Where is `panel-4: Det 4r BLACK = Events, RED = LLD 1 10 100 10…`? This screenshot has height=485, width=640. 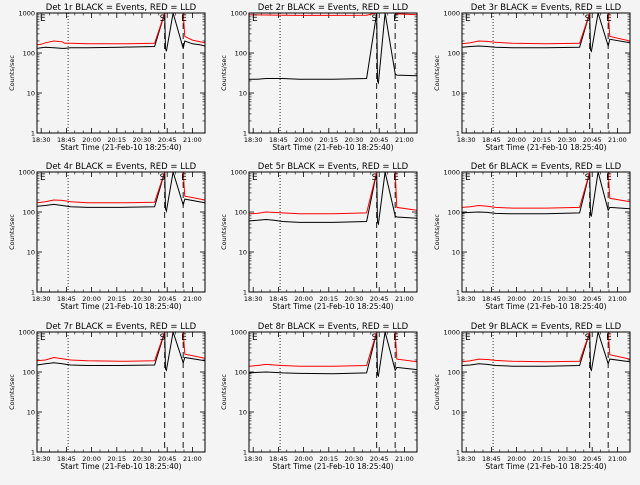
panel-4: Det 4r BLACK = Events, RED = LLD 1 10 100 10… is located at coordinates (107, 236).